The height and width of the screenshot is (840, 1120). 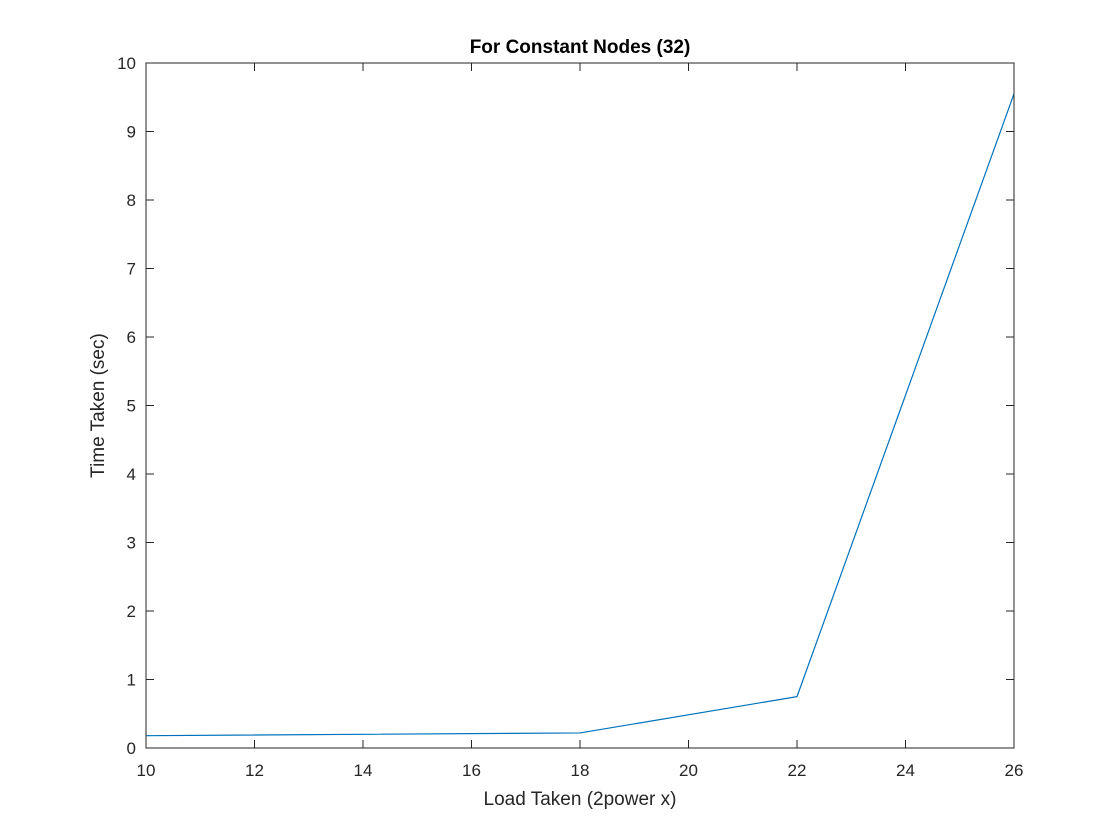 What do you see at coordinates (131, 748) in the screenshot?
I see `y-tick-label: 0` at bounding box center [131, 748].